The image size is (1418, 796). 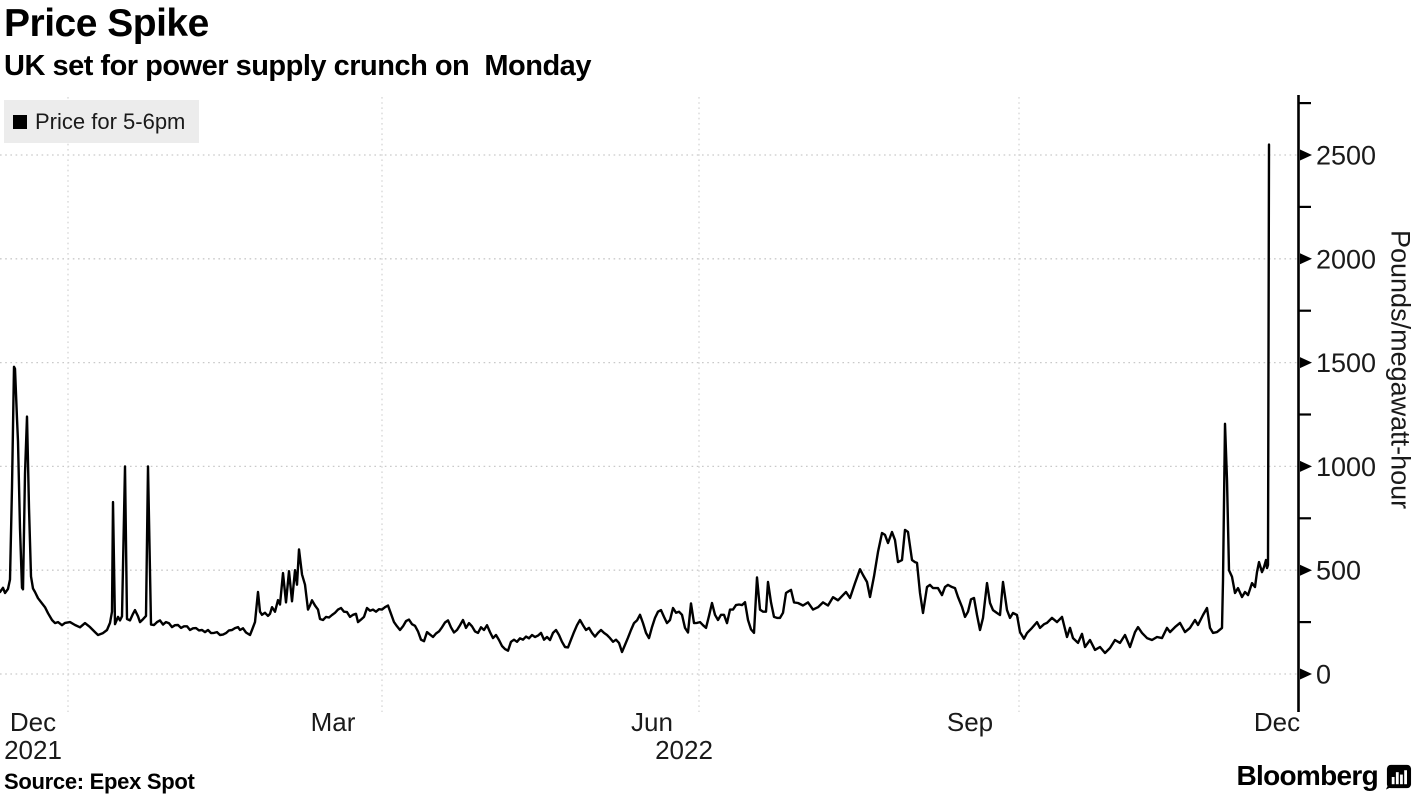 I want to click on y-tick-label: 500, so click(x=1338, y=571).